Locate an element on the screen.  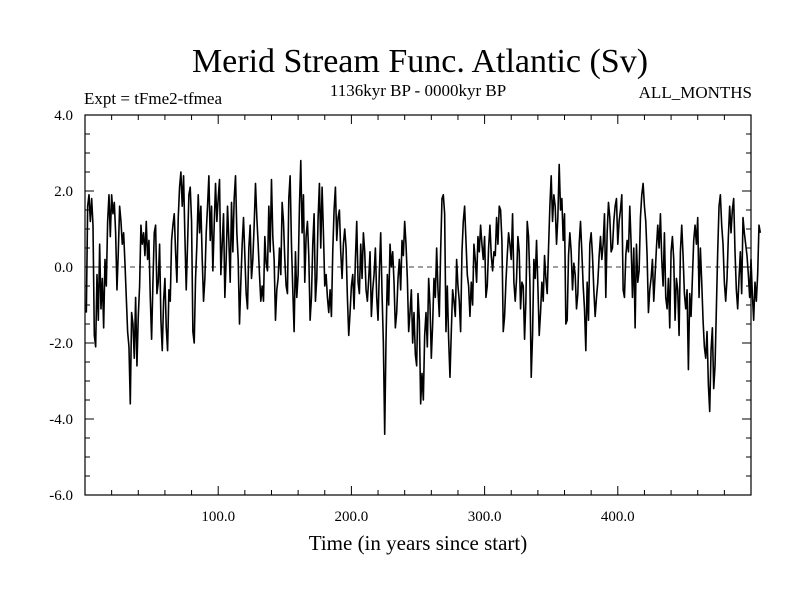
y-tick-label: -4.0 is located at coordinates (61, 420).